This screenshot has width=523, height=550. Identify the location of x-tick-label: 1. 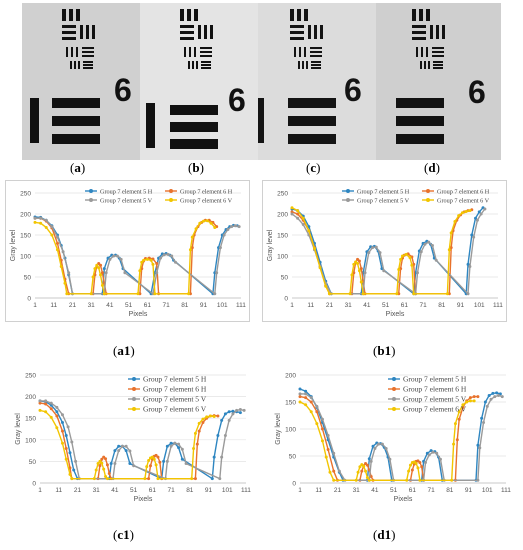
(292, 305).